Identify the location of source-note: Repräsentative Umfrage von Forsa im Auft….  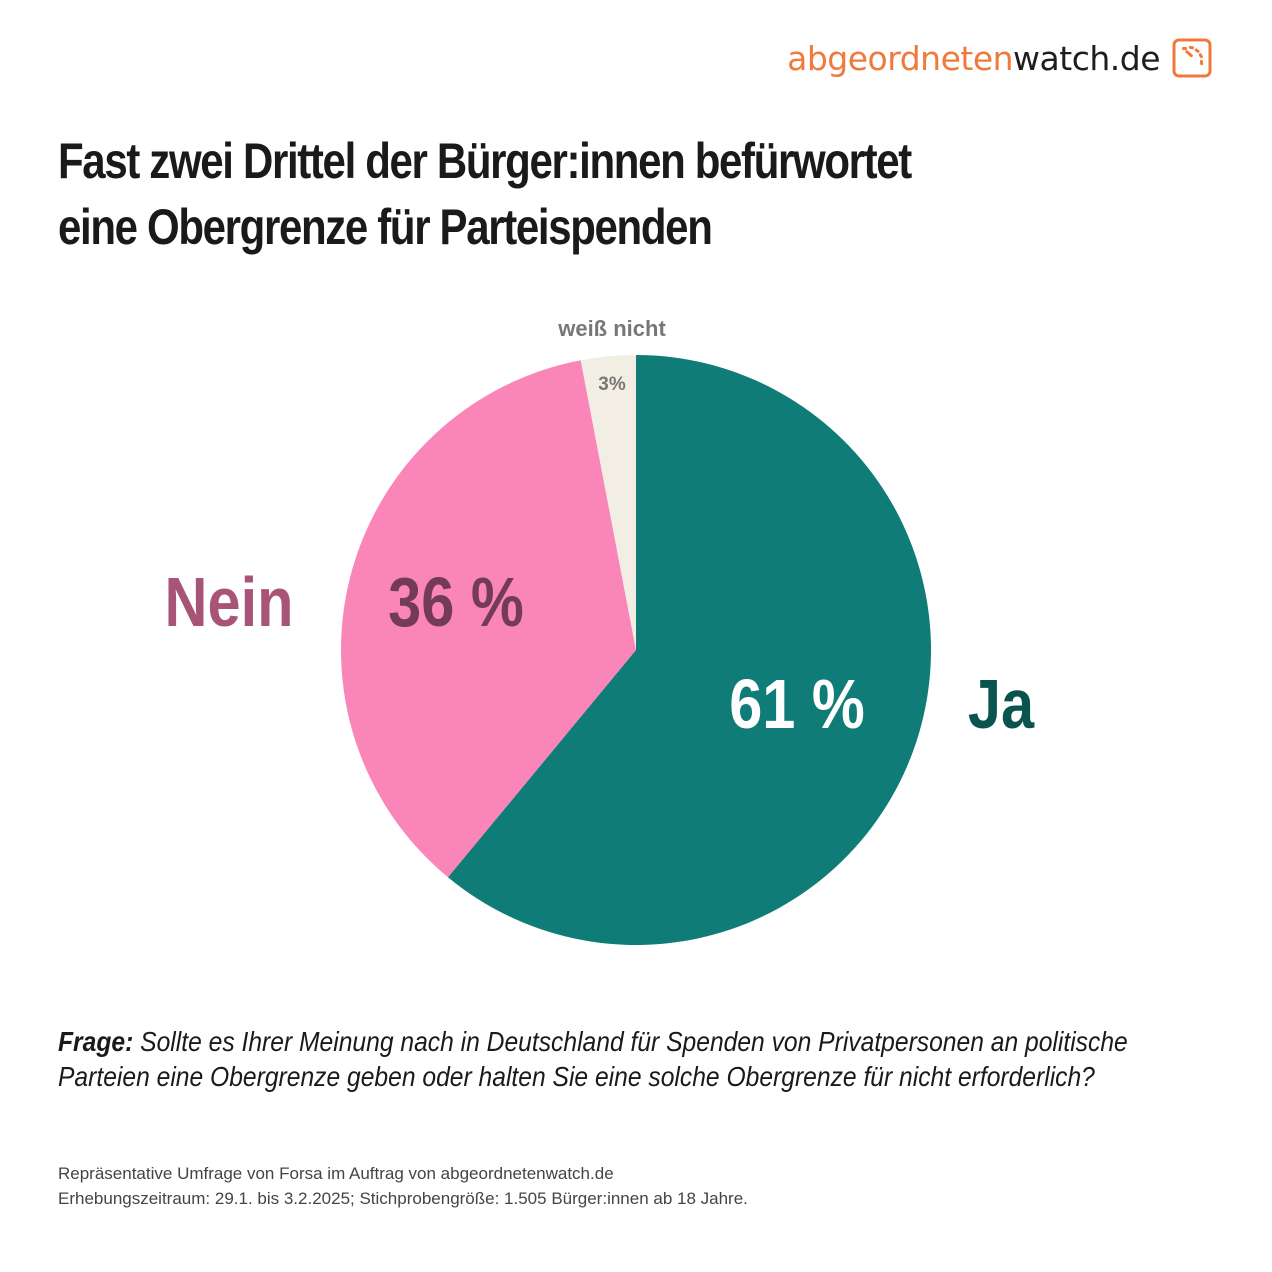
(403, 1186).